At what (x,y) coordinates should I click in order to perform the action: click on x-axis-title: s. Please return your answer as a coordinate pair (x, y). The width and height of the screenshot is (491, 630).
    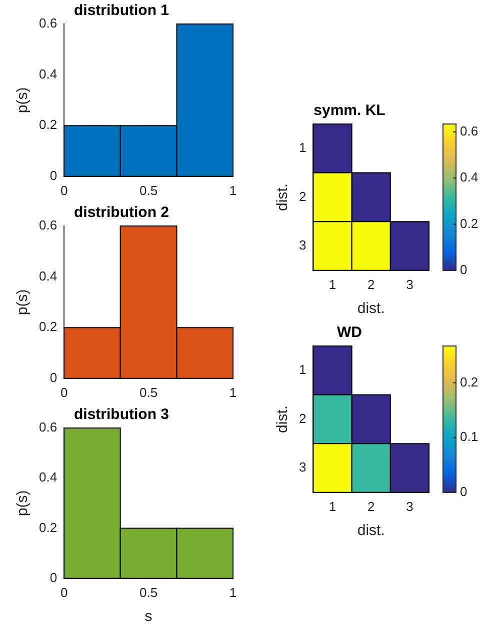
    Looking at the image, I should click on (148, 617).